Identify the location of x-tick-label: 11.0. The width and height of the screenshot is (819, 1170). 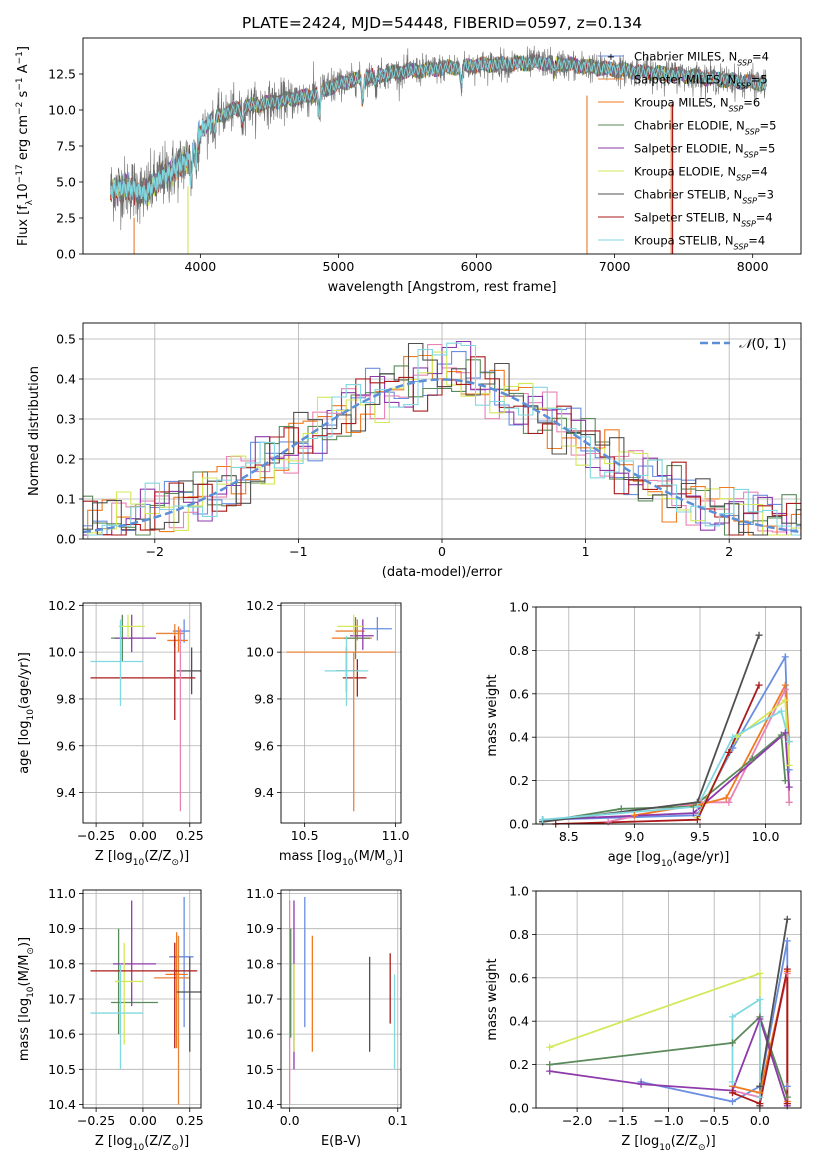
(396, 835).